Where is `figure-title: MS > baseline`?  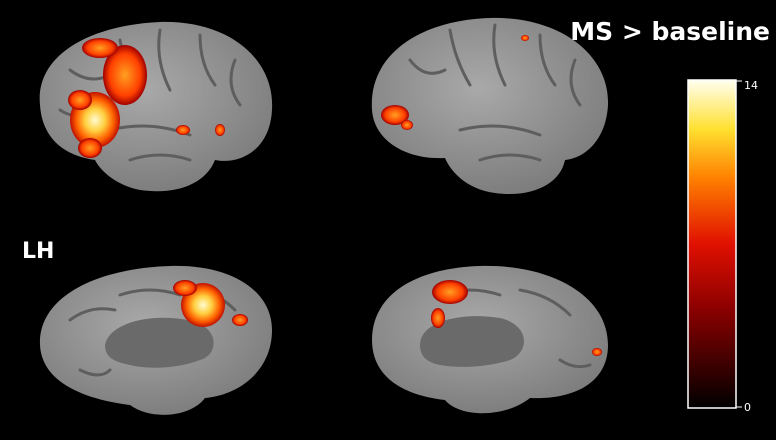 figure-title: MS > baseline is located at coordinates (670, 31).